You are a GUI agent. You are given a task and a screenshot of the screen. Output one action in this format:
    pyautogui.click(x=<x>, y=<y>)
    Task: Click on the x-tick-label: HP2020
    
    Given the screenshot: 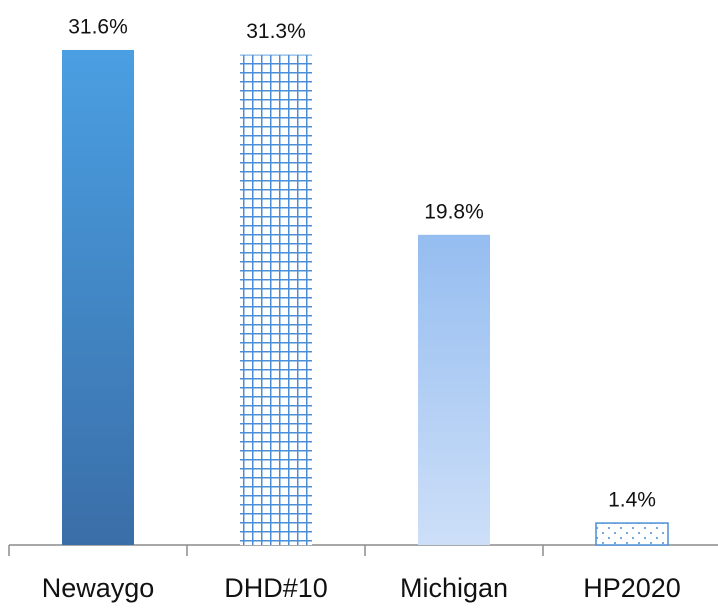 What is the action you would take?
    pyautogui.click(x=632, y=588)
    